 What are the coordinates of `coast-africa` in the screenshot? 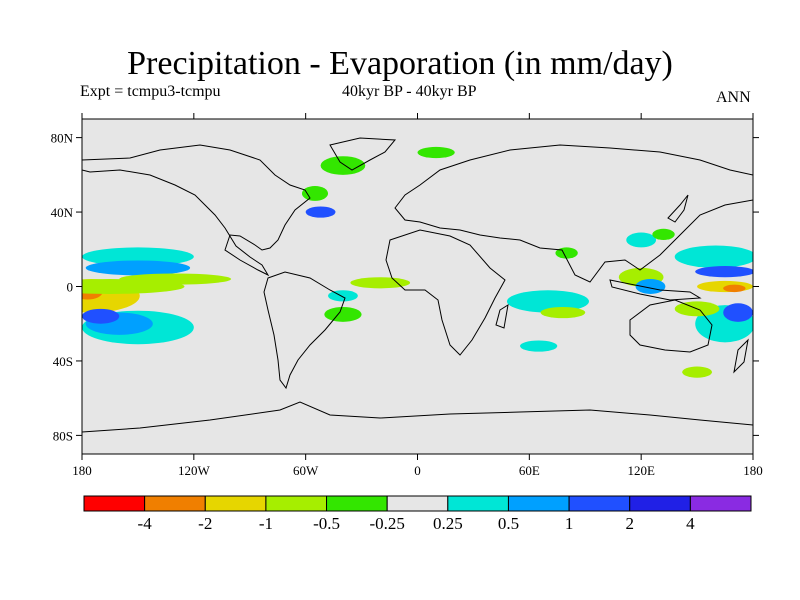 It's located at (445, 292).